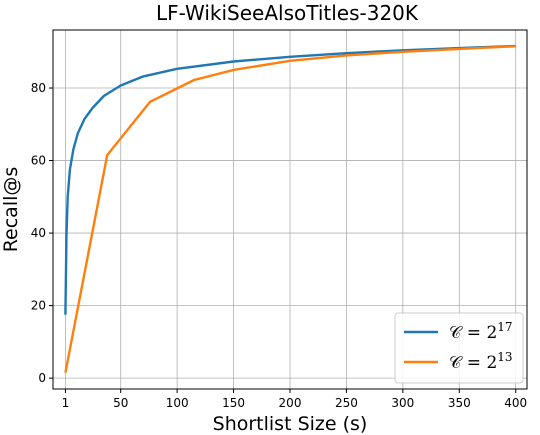  Describe the element at coordinates (346, 403) in the screenshot. I see `x-tick-label: 250` at that location.